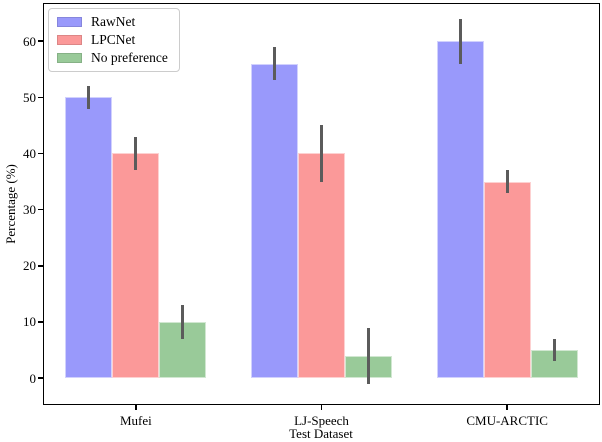 This screenshot has height=442, width=602. Describe the element at coordinates (507, 280) in the screenshot. I see `bar-lpcnet-cmu-arctic` at that location.